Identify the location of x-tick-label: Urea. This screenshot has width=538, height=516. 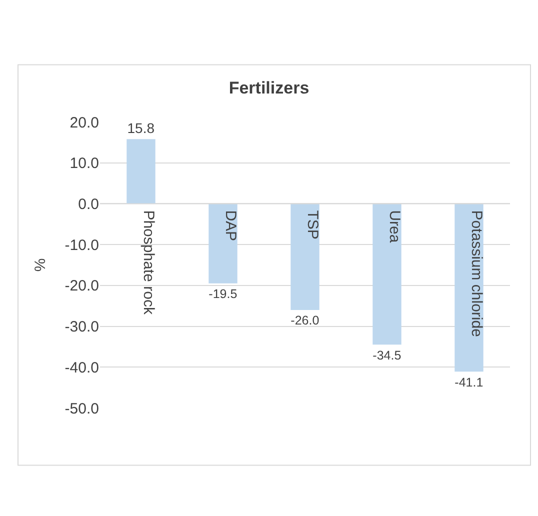
(395, 227).